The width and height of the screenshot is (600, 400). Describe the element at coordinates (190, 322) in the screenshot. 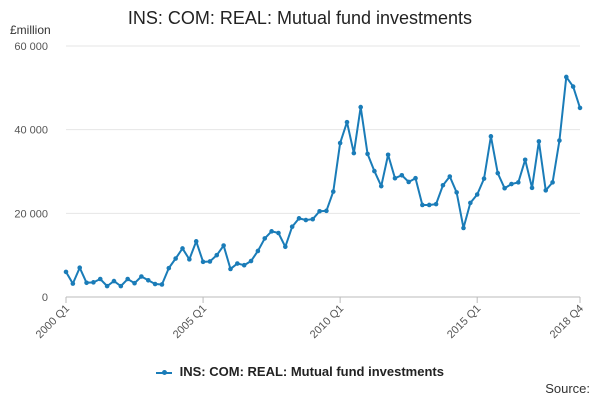

I see `x-tick-label: 2005 Q1` at that location.